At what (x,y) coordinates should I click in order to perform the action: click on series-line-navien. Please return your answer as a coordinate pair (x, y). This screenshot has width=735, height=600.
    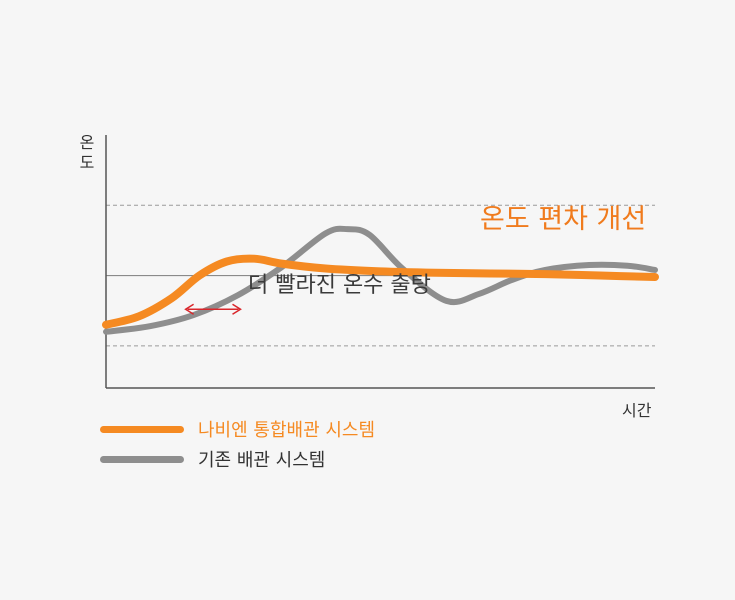
    Looking at the image, I should click on (380, 291).